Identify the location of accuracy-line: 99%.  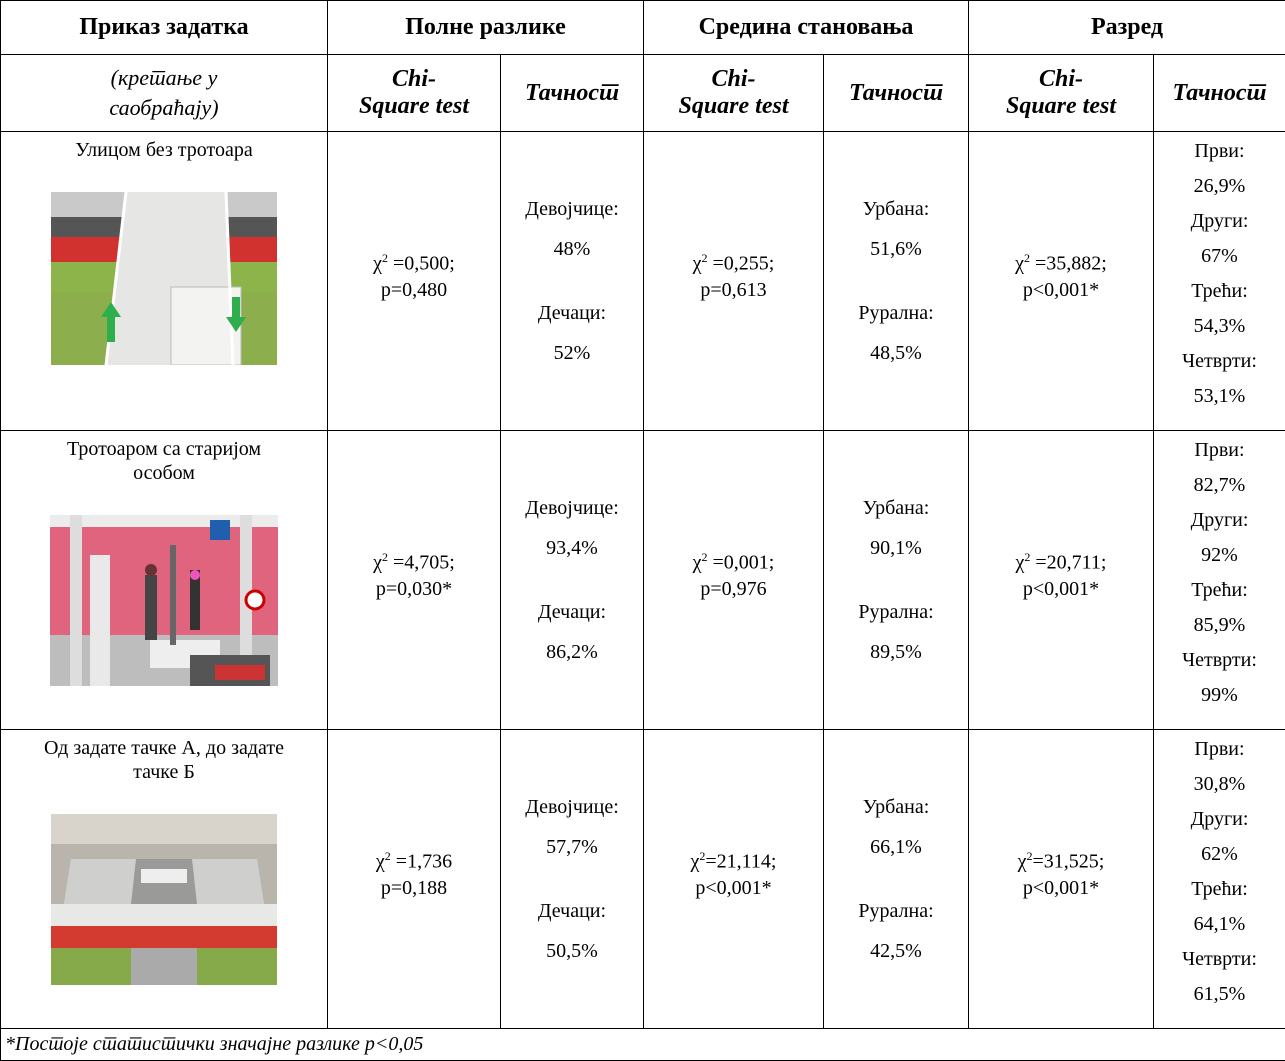
(1219, 695).